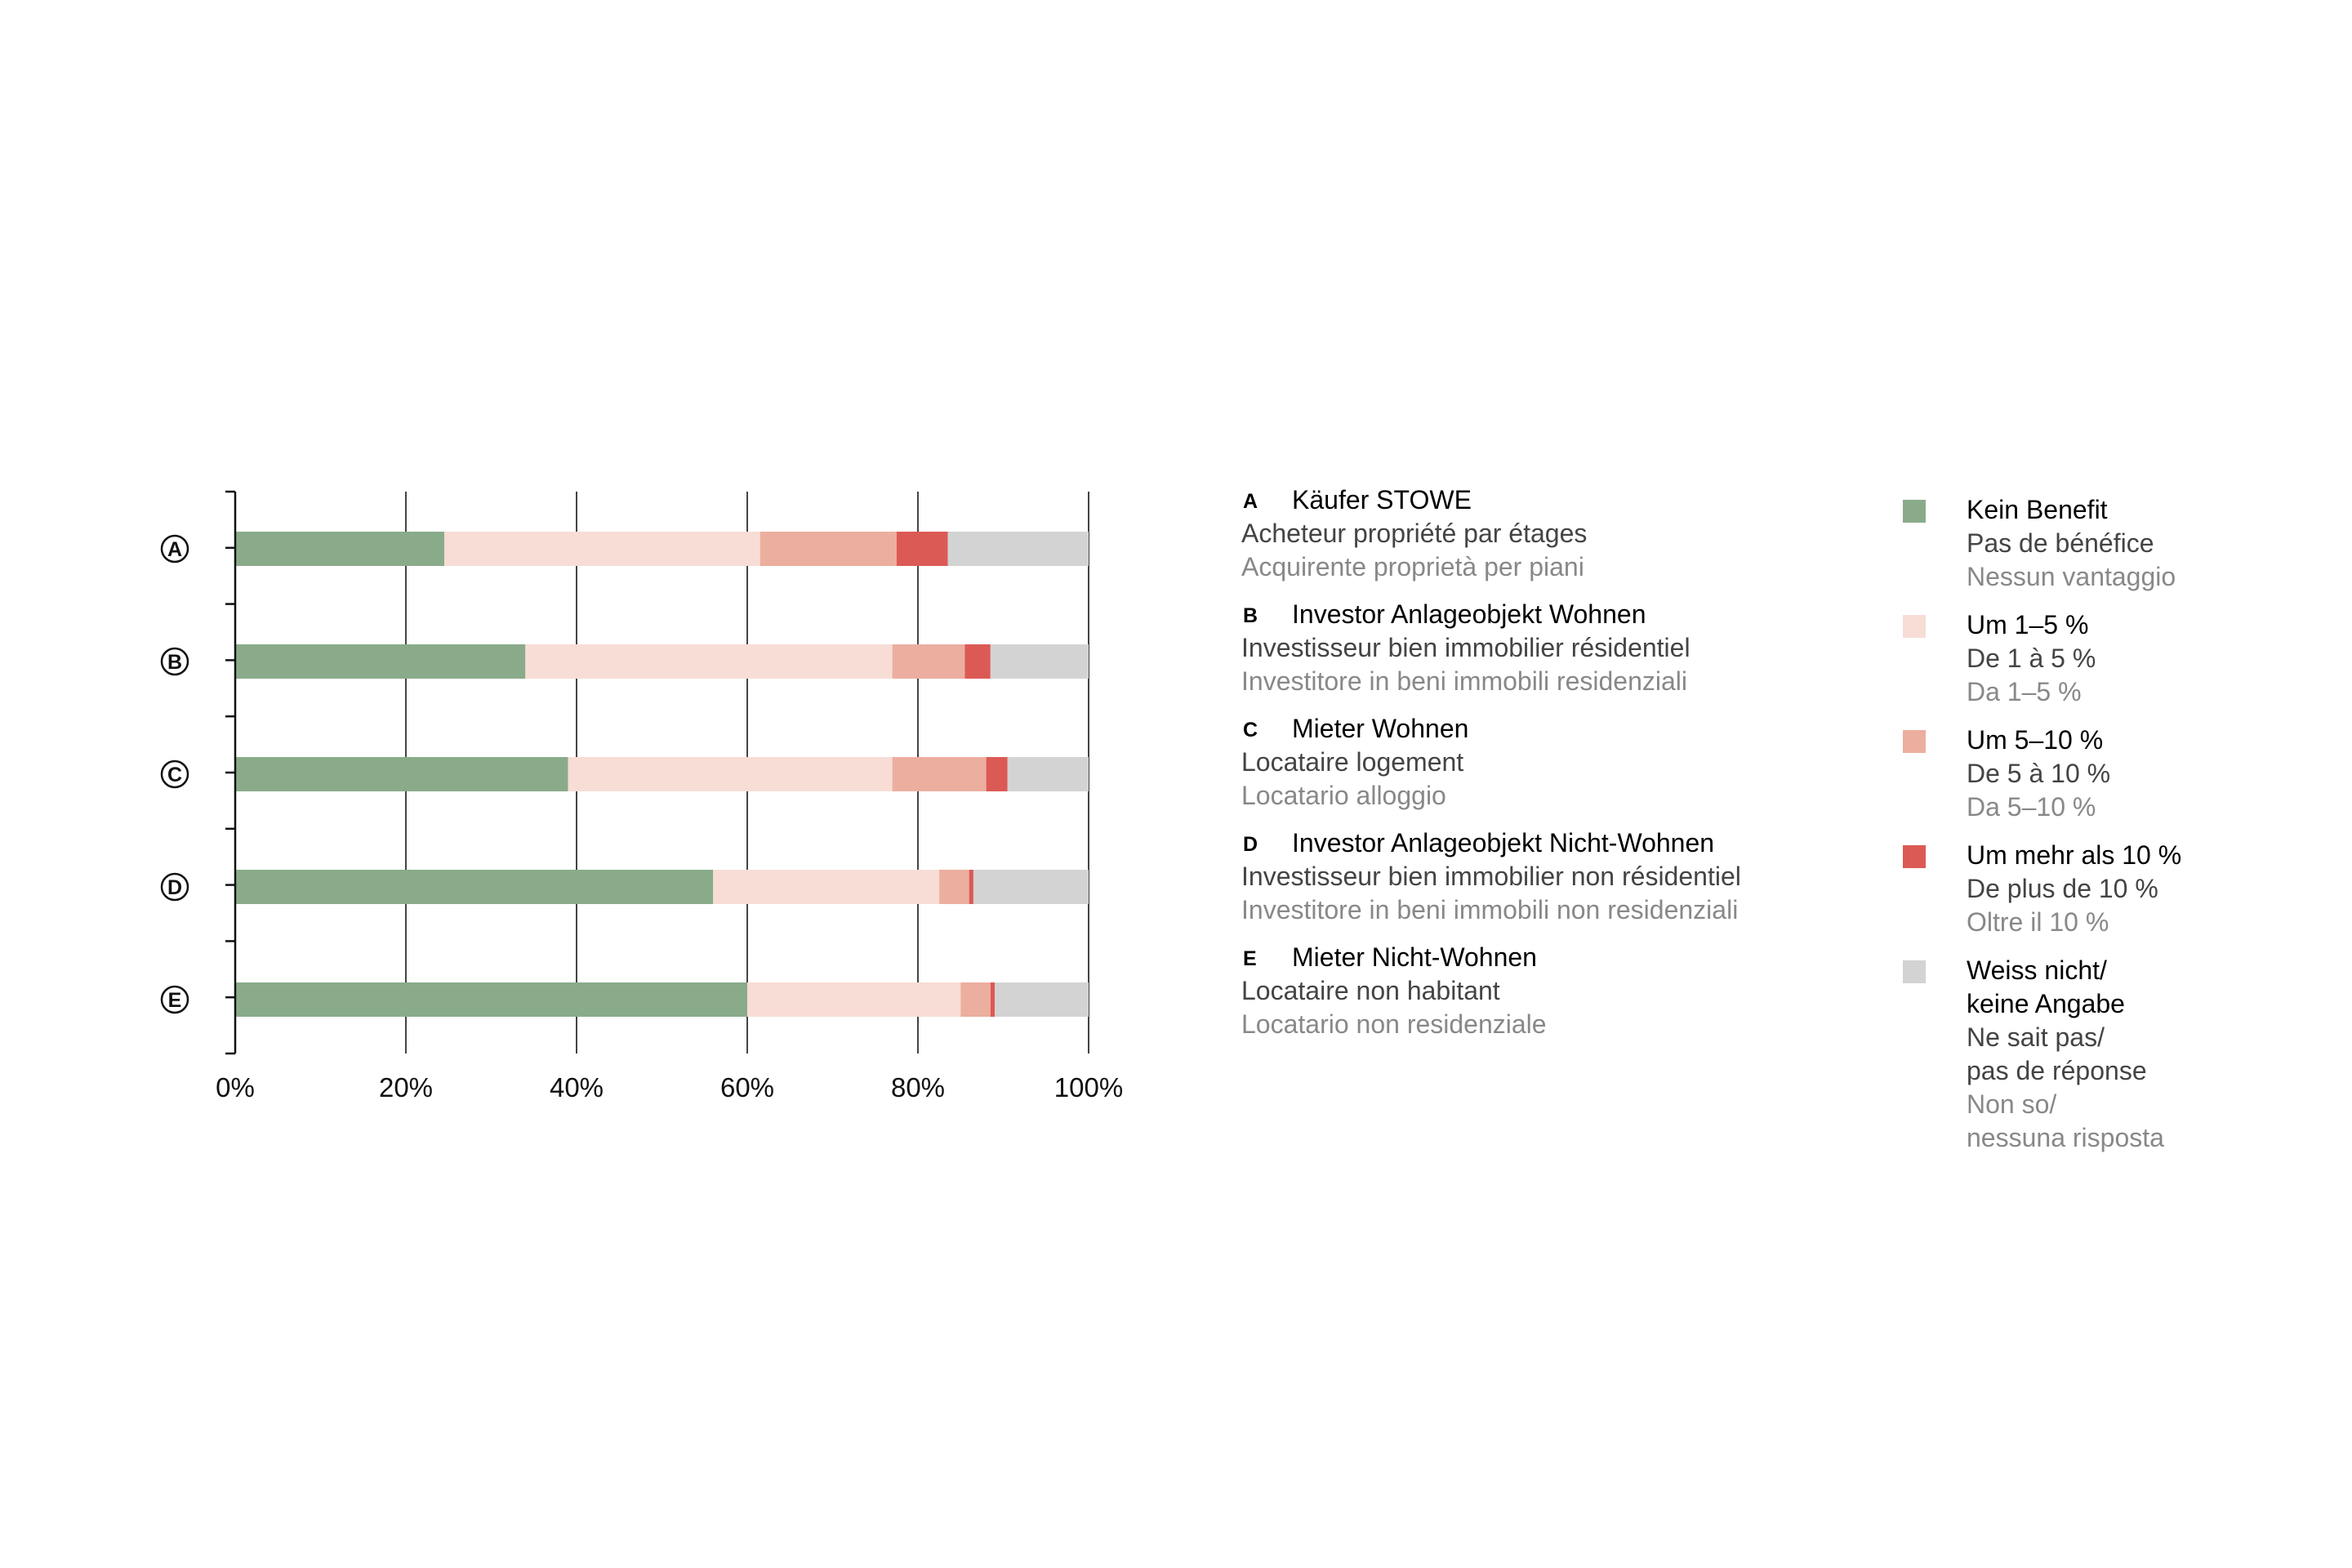 This screenshot has width=2352, height=1568. What do you see at coordinates (2035, 740) in the screenshot?
I see `legend-label-de: Um 5–10 %` at bounding box center [2035, 740].